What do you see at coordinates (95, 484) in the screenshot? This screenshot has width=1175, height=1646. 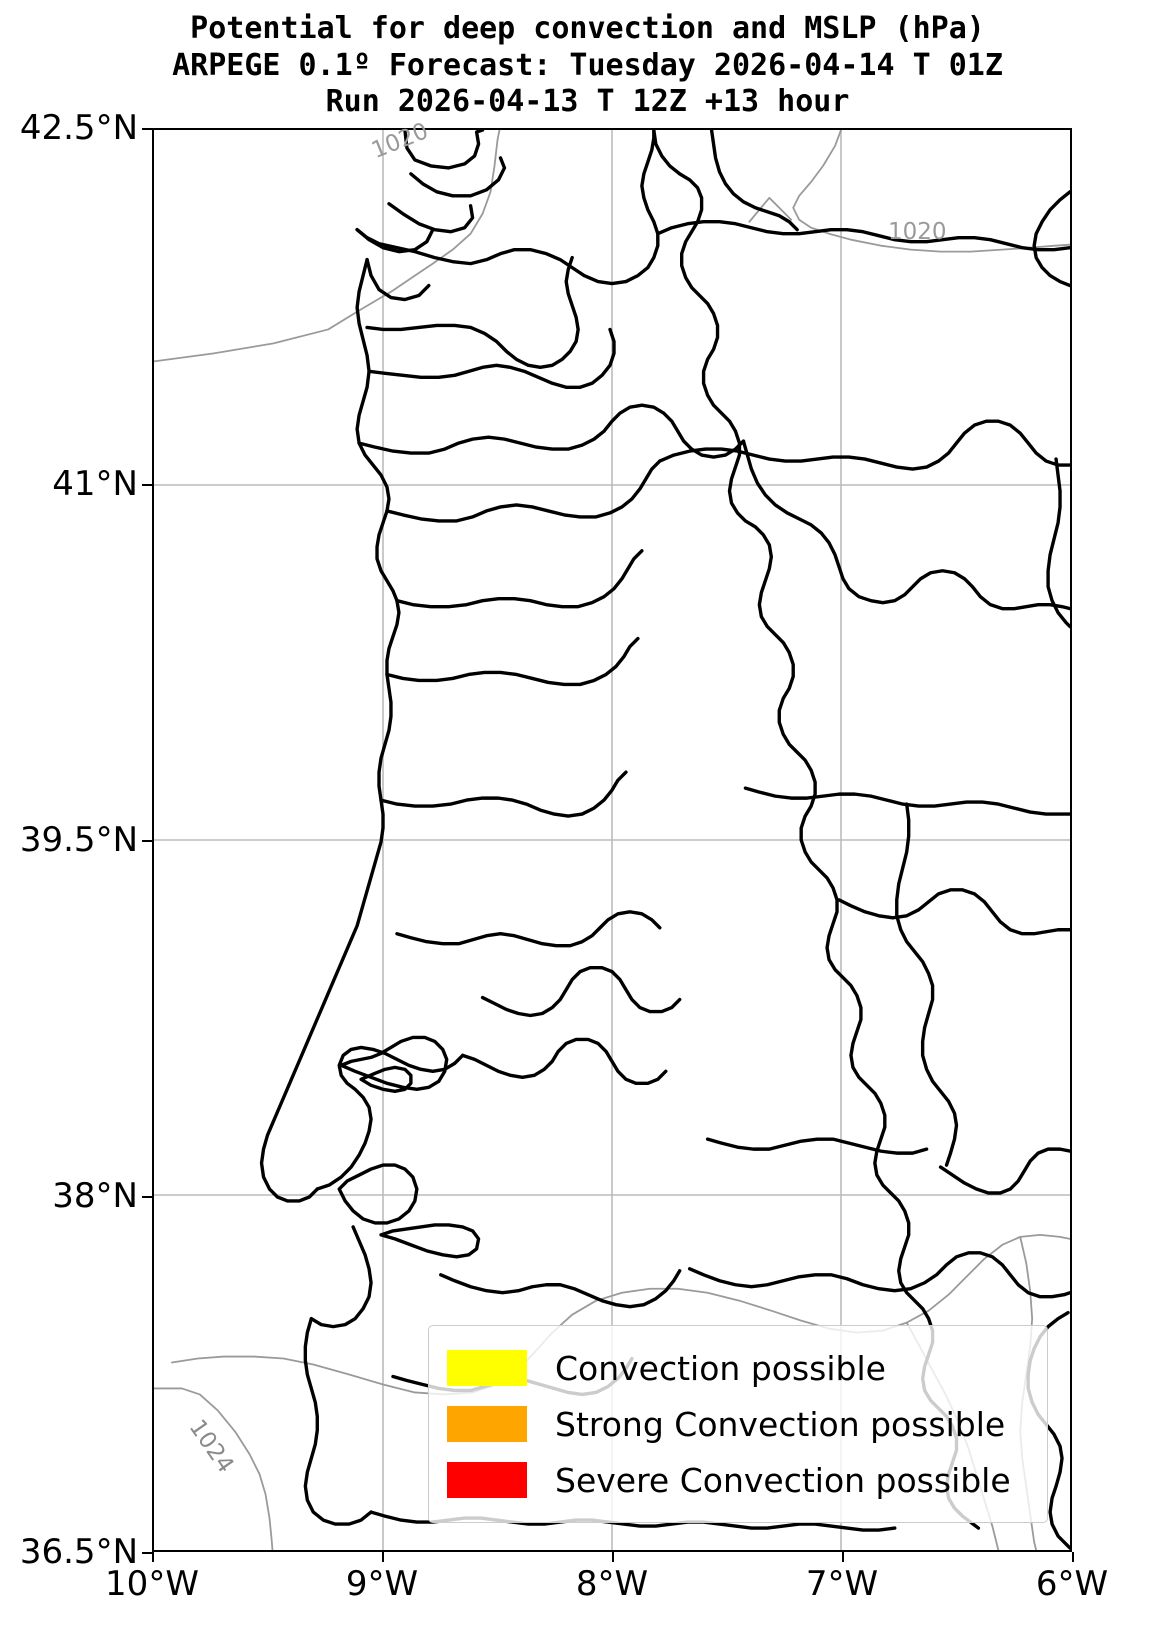 I see `ytick-label-1: 41°N` at bounding box center [95, 484].